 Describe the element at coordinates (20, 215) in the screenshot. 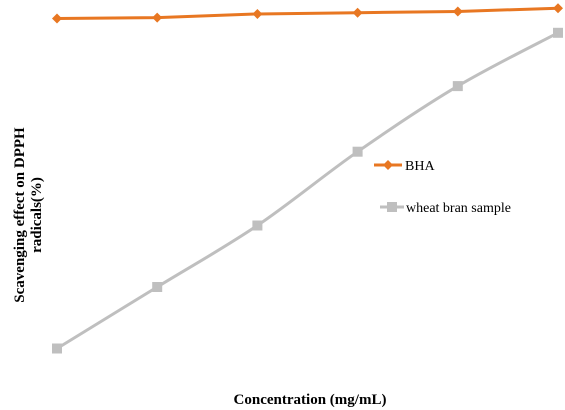

I see `y-axis-title-line-1: Scavenging effect on DPPH` at that location.